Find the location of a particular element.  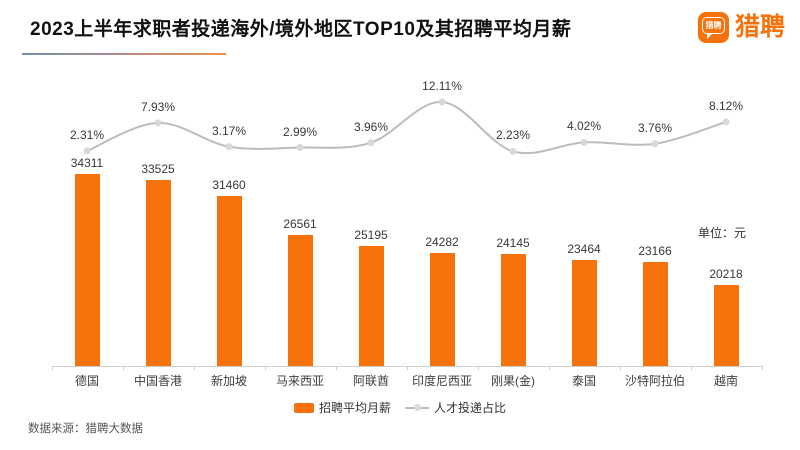

page-title: 2023上半年求职者投递海外/境外地区TOP10及其招聘平均月薪 is located at coordinates (301, 29).